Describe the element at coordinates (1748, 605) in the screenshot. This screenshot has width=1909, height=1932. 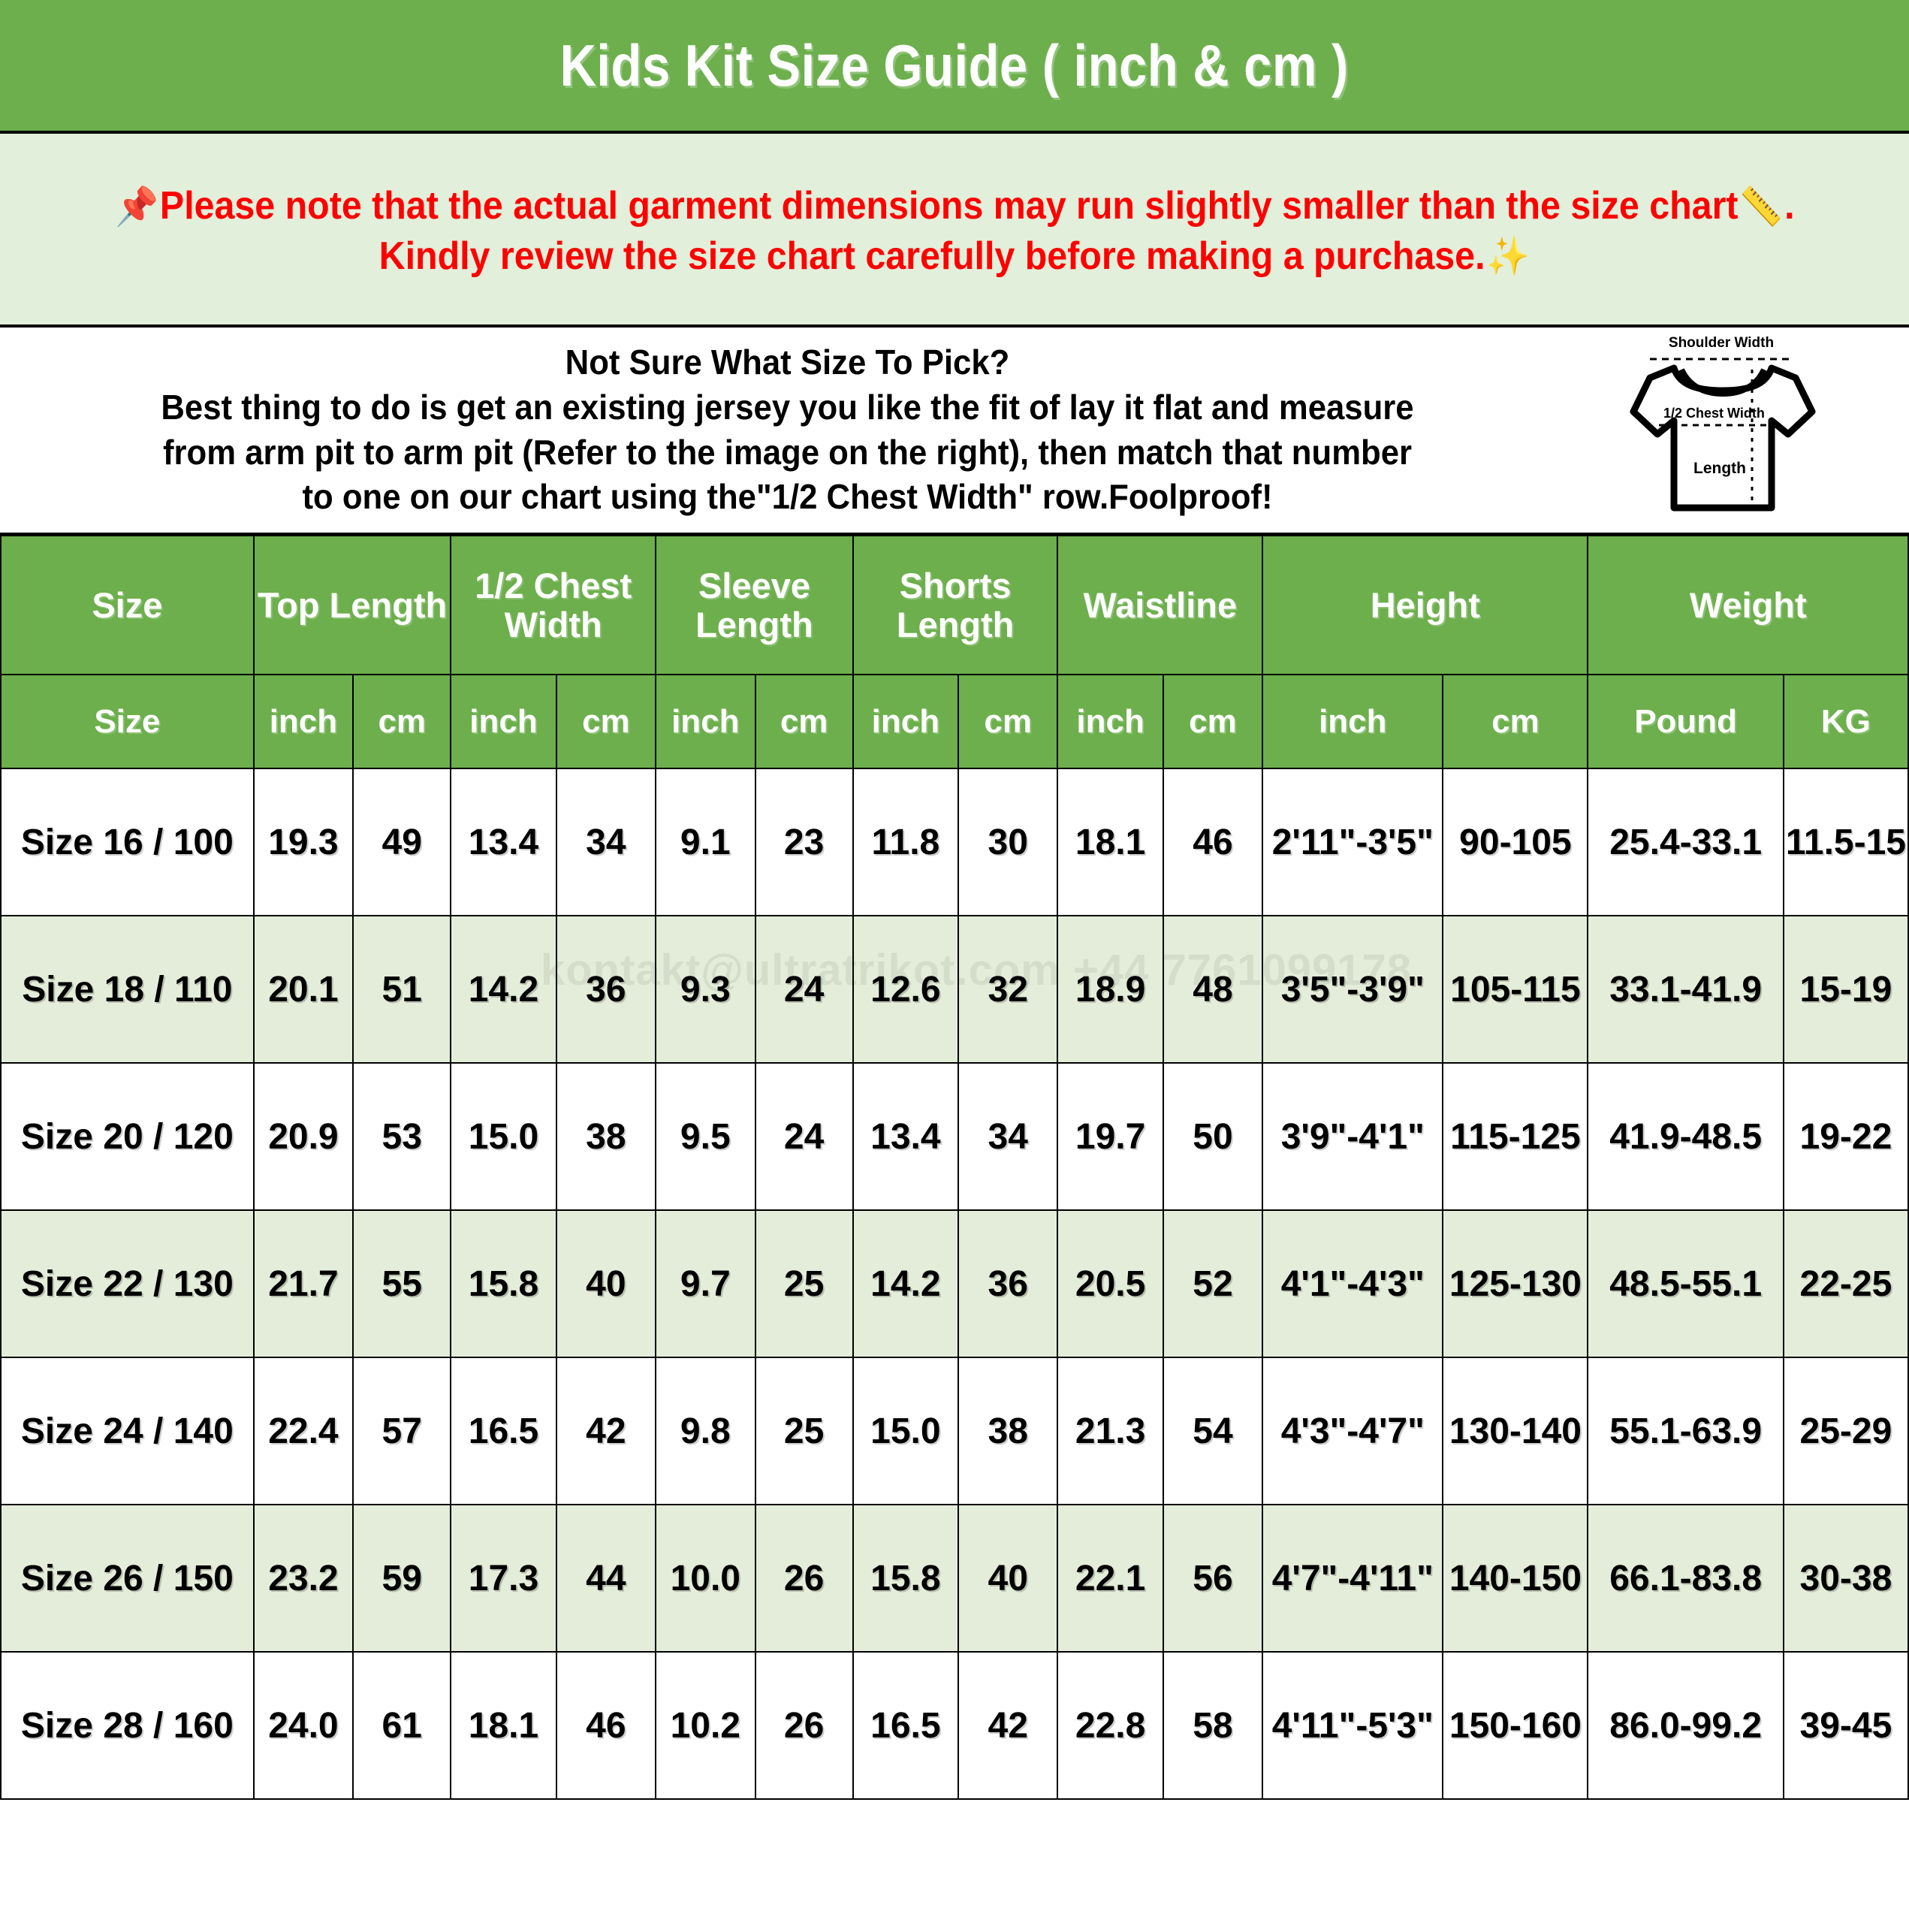
I see `group-header-weight: Weight` at that location.